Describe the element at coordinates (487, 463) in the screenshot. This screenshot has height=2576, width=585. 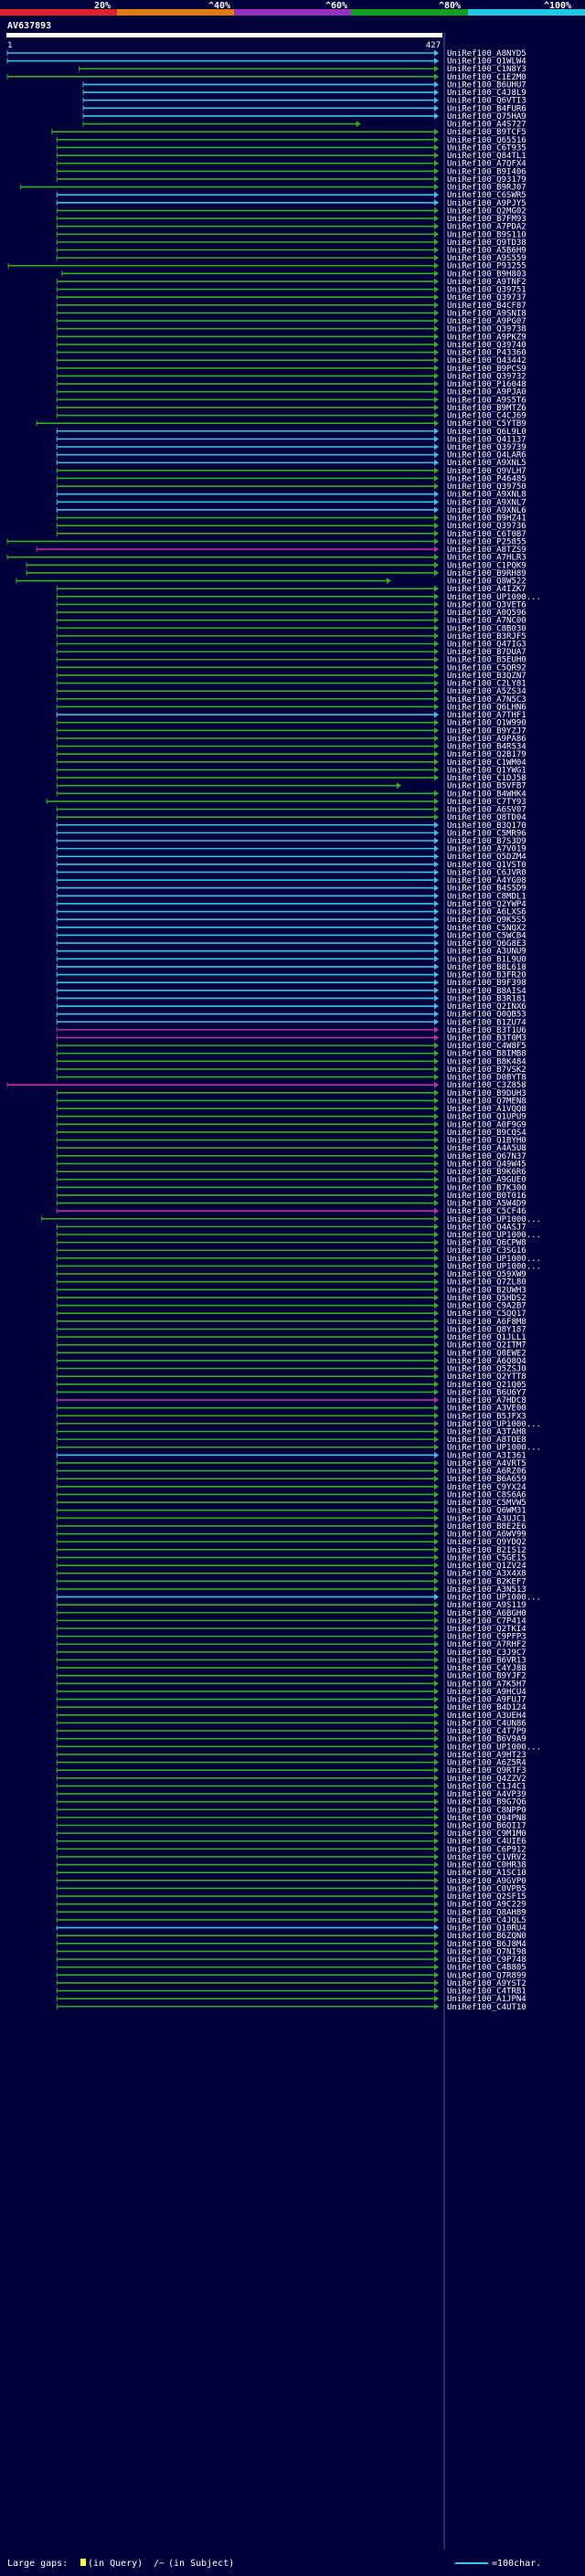
I see `hit-label: UniRef100_A9XNL5` at that location.